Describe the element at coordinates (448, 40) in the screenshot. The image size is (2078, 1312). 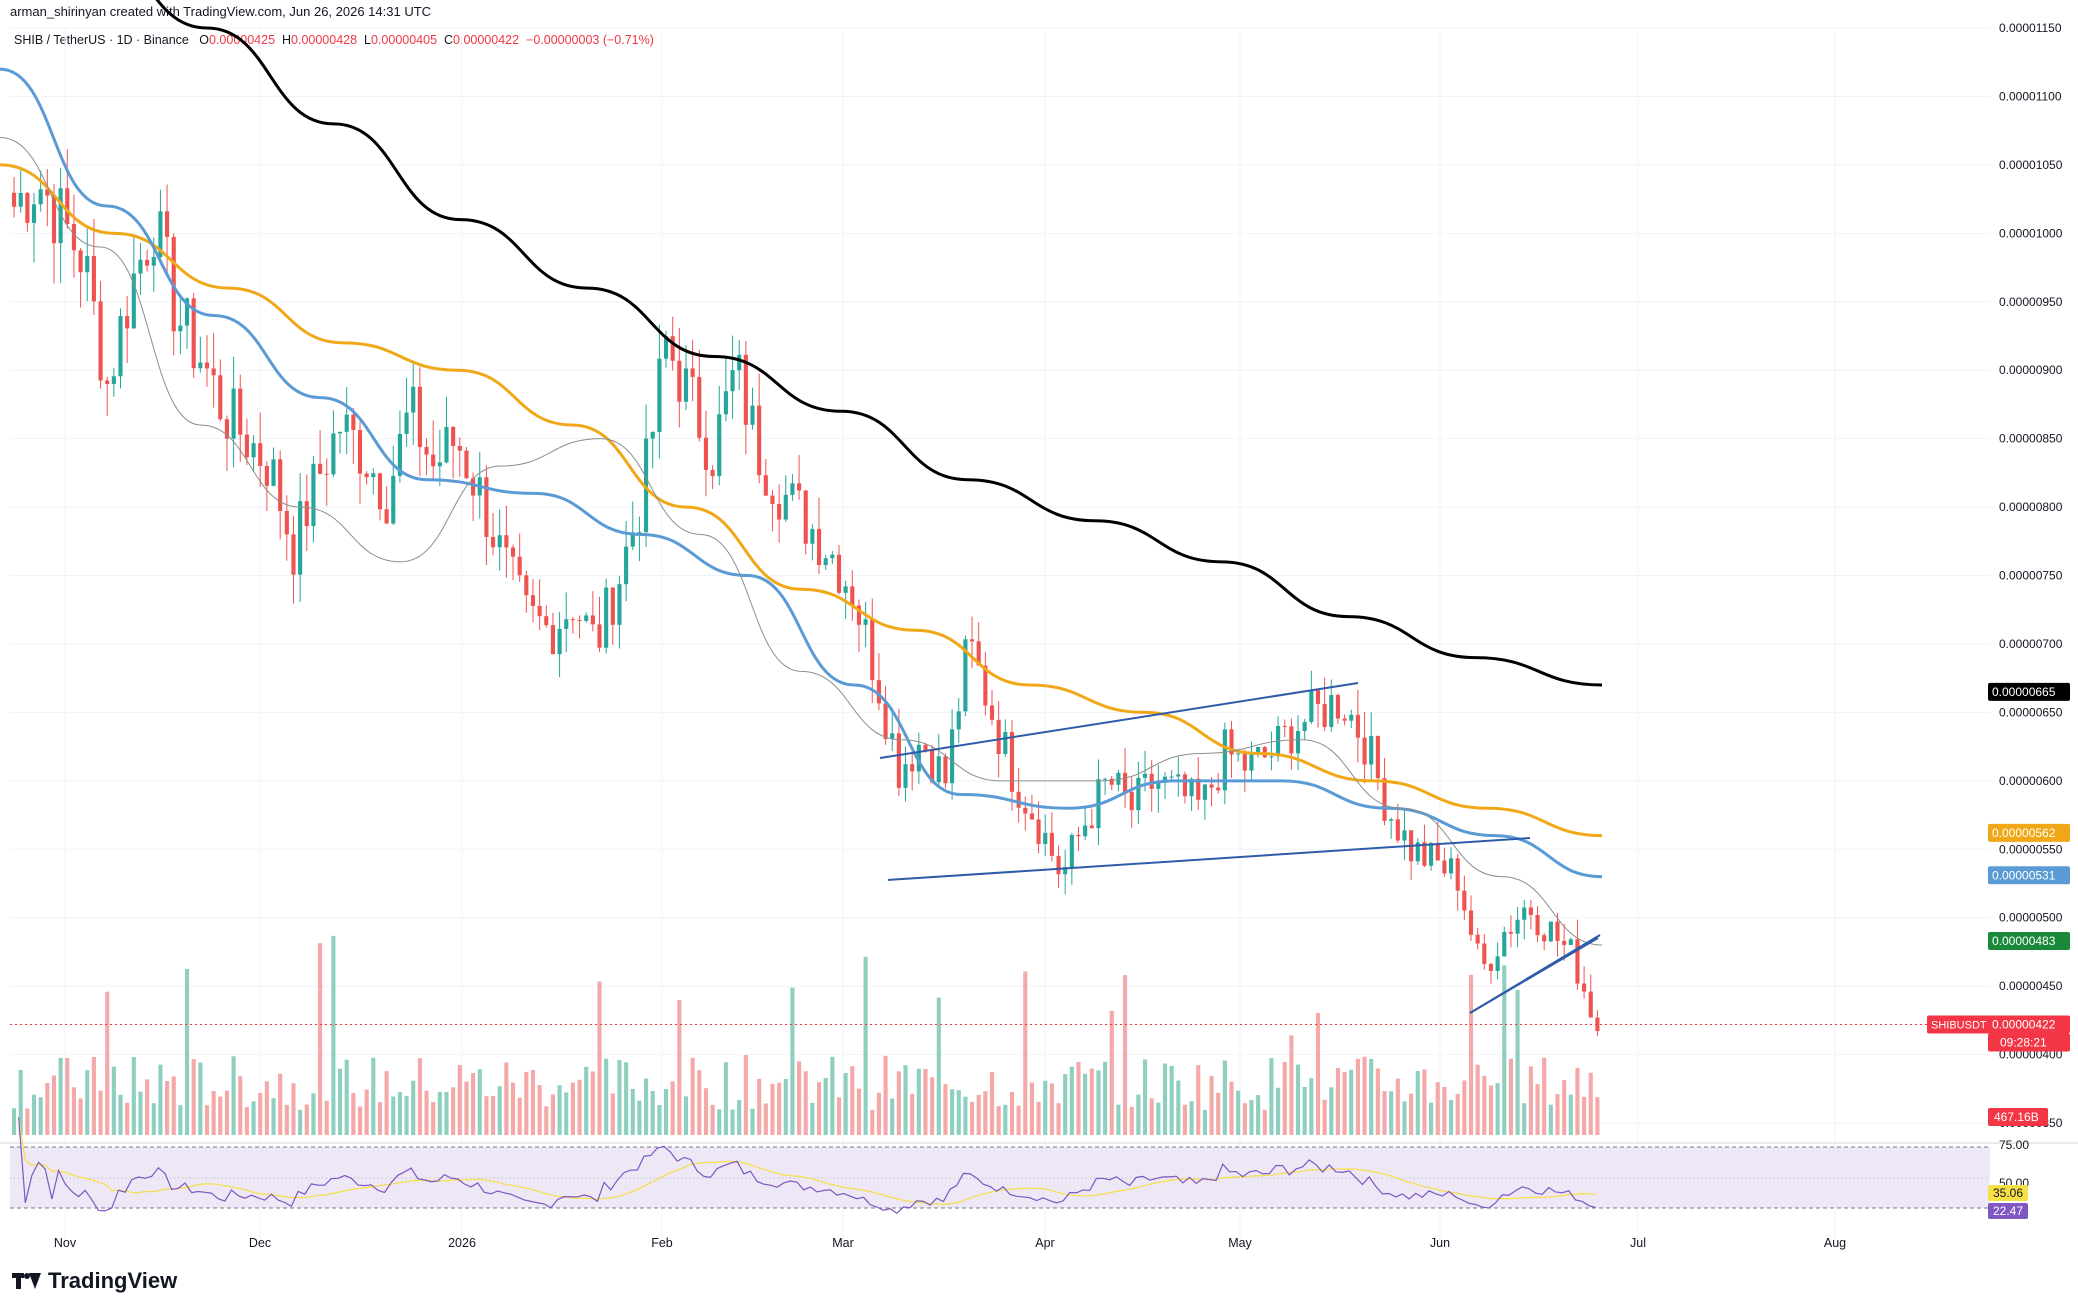
I see `close-label: C` at that location.